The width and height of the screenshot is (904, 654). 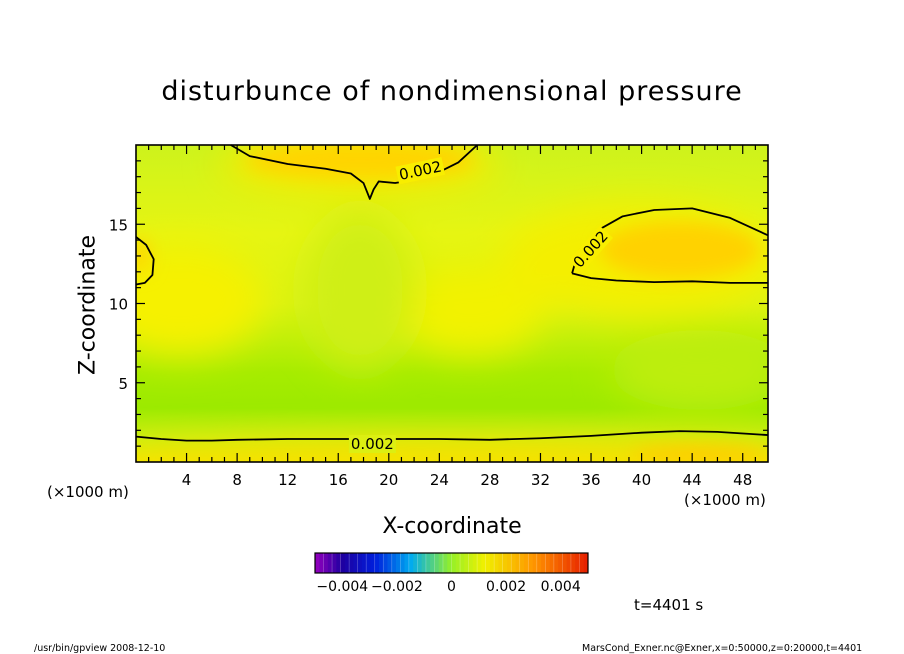 I want to click on colorbar-tick-label: 0.004, so click(x=561, y=587).